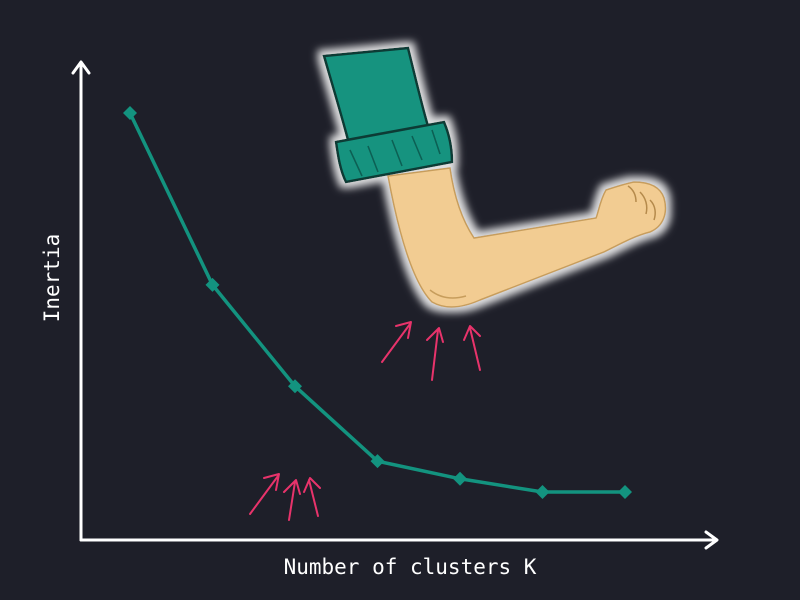 The width and height of the screenshot is (800, 600). I want to click on pain-arrow-left, so click(264, 494).